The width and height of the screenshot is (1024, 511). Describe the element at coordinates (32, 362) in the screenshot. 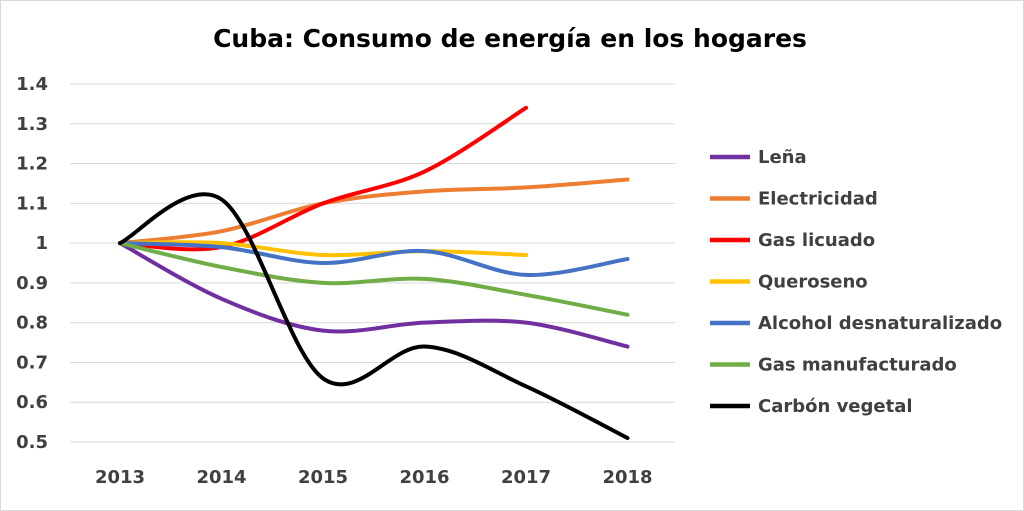

I see `y-tick-label: 0.7` at that location.